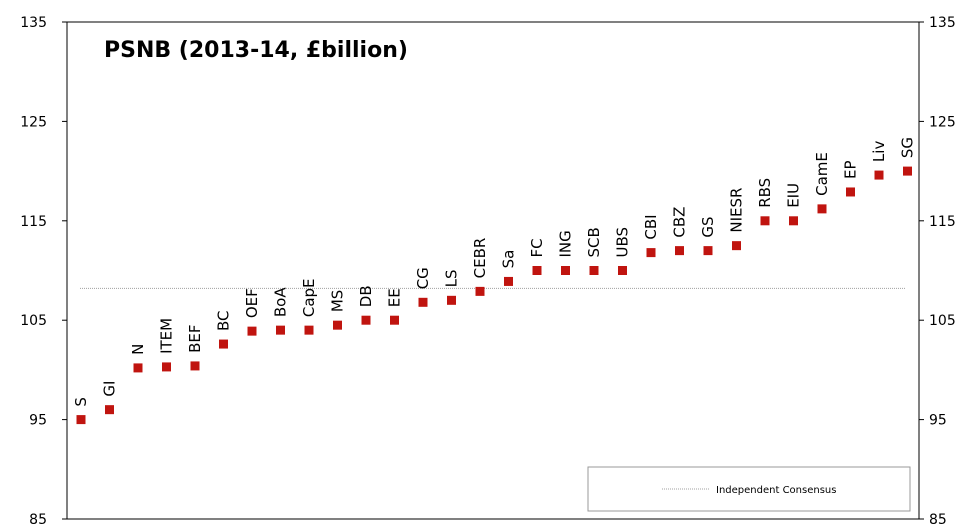  What do you see at coordinates (776, 490) in the screenshot?
I see `legend-label-consensus: Independent Consensus` at bounding box center [776, 490].